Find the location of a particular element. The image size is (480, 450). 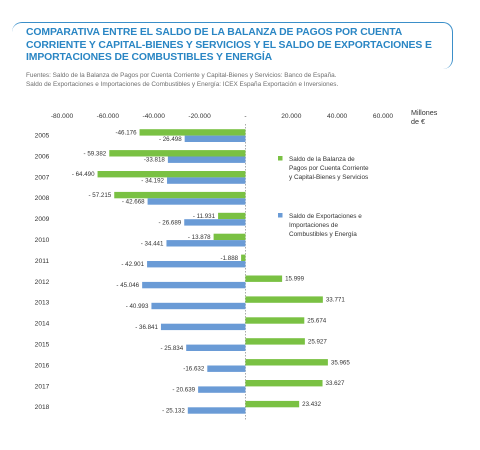

data-label: - 11.931 is located at coordinates (204, 216).